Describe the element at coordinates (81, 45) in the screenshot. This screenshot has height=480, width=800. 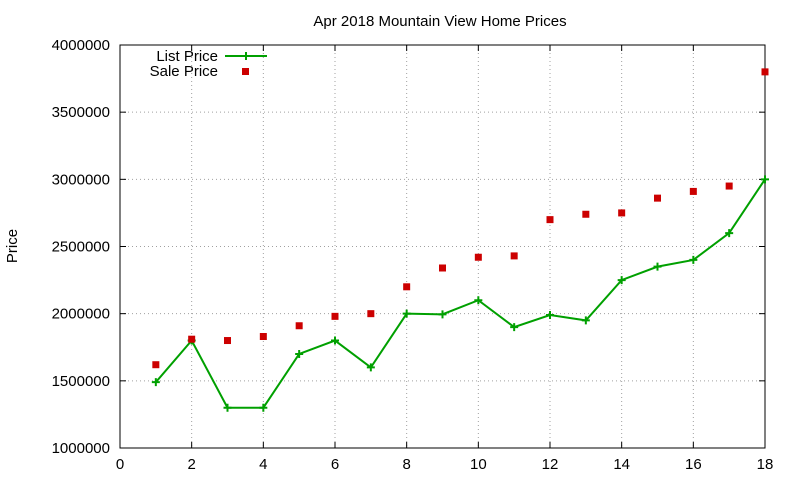
I see `y-tick-label: 4000000` at that location.